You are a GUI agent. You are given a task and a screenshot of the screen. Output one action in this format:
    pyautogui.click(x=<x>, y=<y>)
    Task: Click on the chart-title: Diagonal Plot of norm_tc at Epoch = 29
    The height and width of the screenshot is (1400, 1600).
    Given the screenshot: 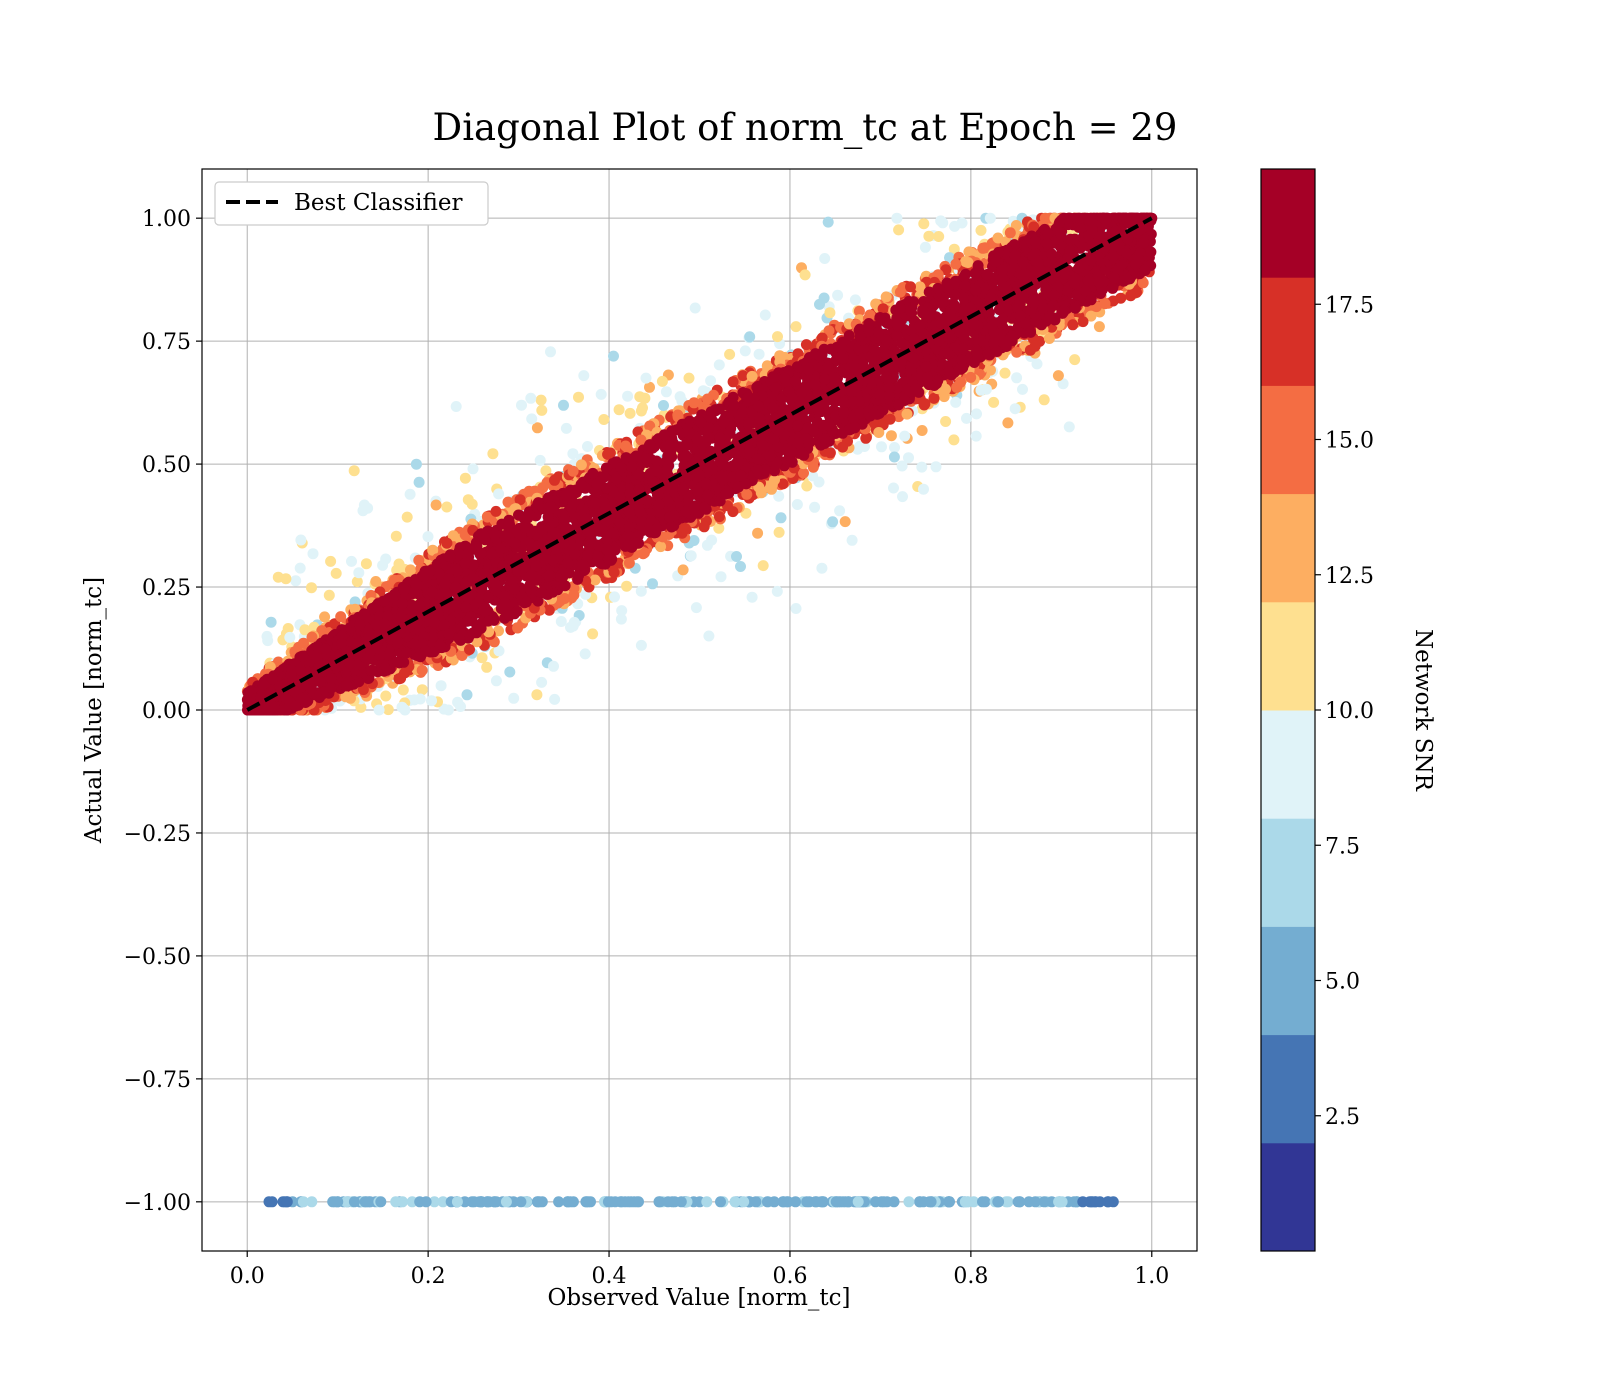 What is the action you would take?
    pyautogui.click(x=805, y=128)
    